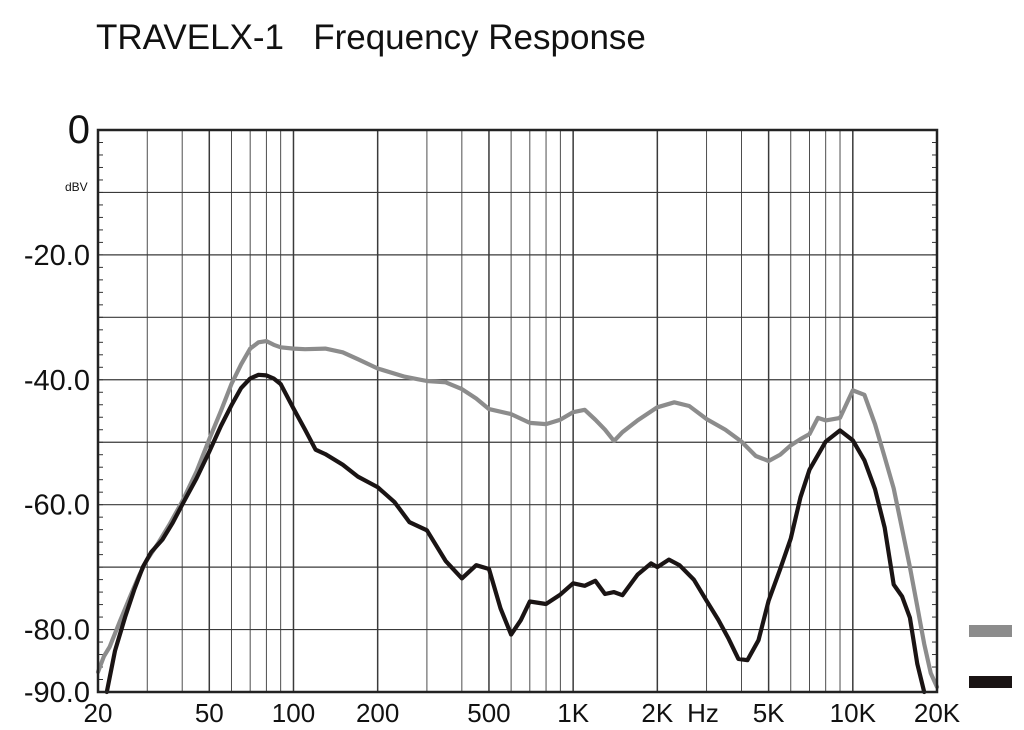 The height and width of the screenshot is (730, 1024). What do you see at coordinates (76, 187) in the screenshot?
I see `y-unit-label: dBV` at bounding box center [76, 187].